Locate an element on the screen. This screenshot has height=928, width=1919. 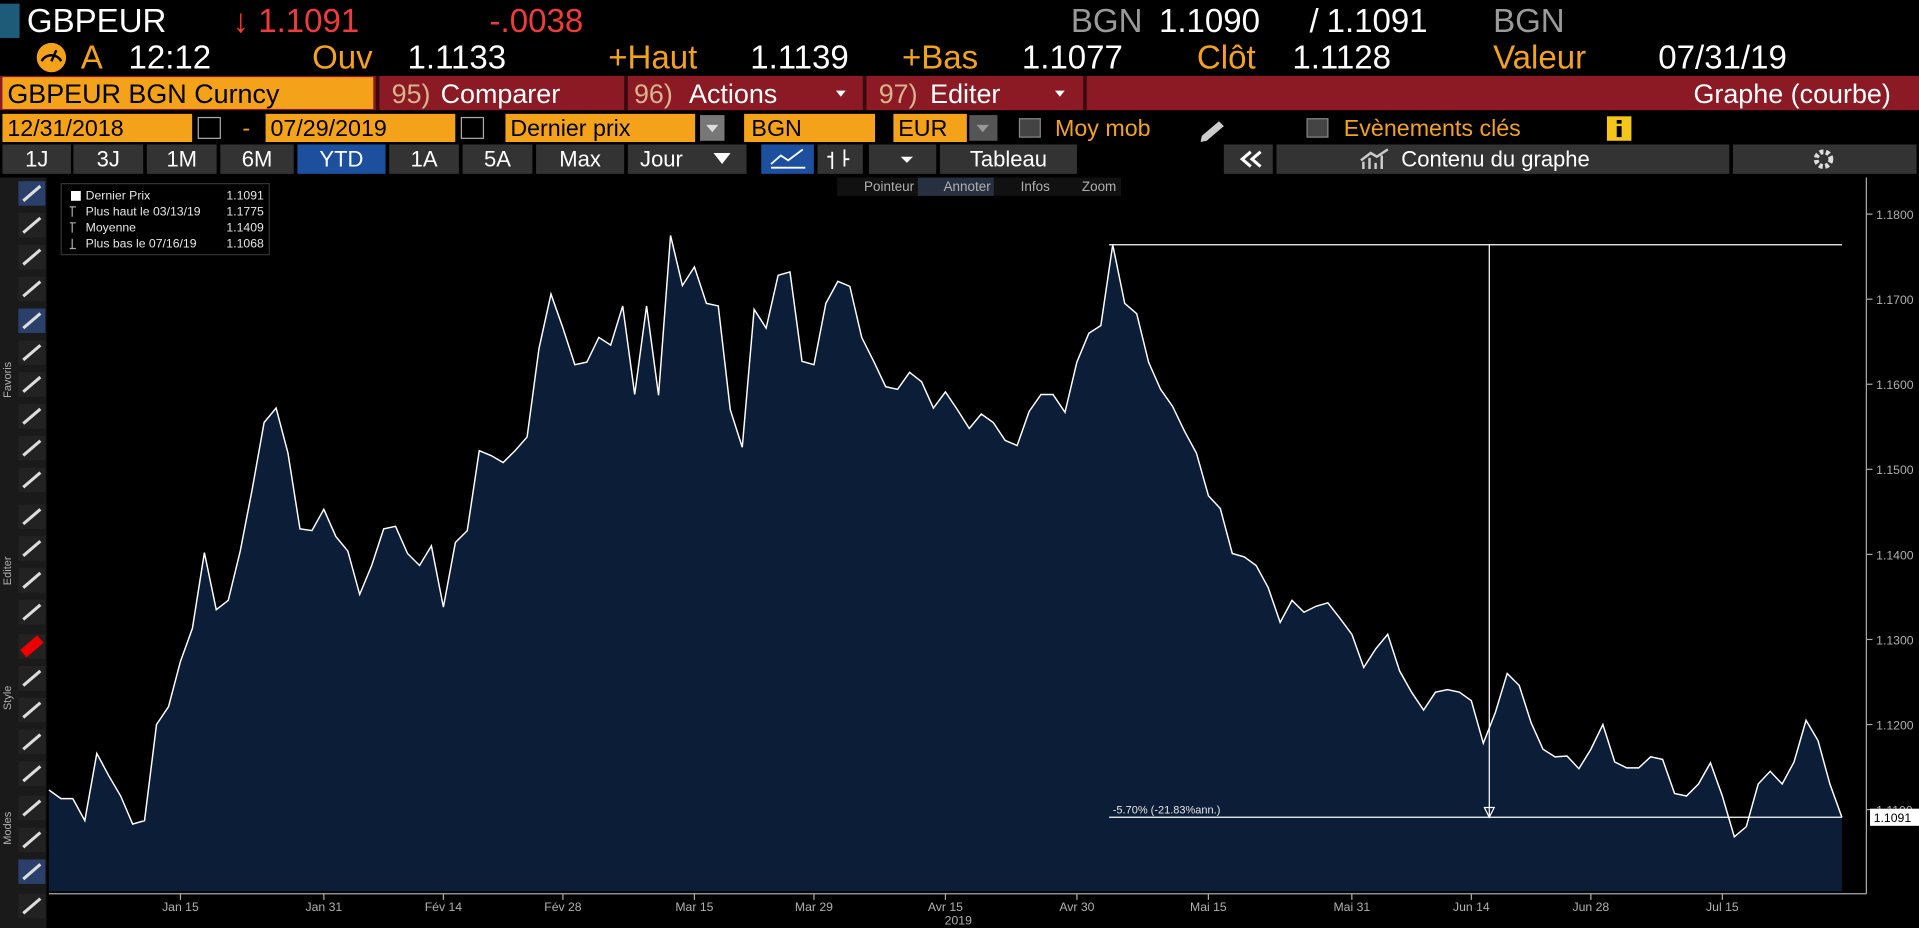
tool: Infos is located at coordinates (1035, 186).